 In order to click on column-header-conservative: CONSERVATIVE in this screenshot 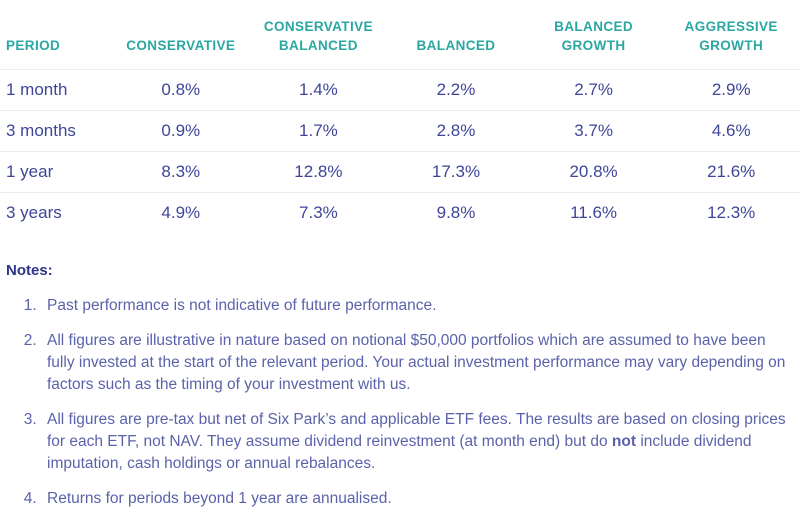, I will do `click(181, 34)`.